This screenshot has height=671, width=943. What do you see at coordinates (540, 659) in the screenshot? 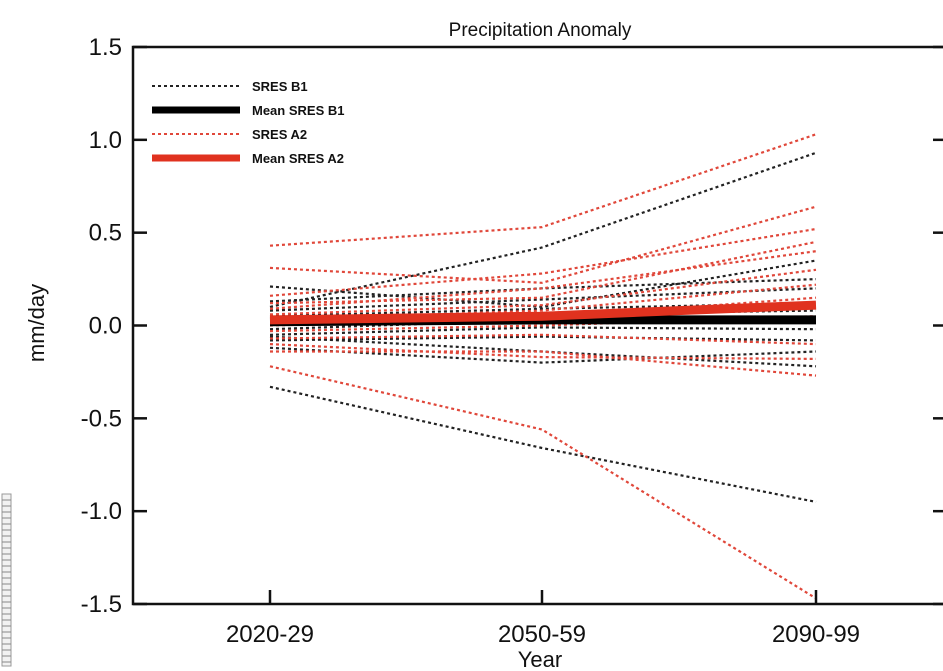
I see `x-axis-title: Year` at bounding box center [540, 659].